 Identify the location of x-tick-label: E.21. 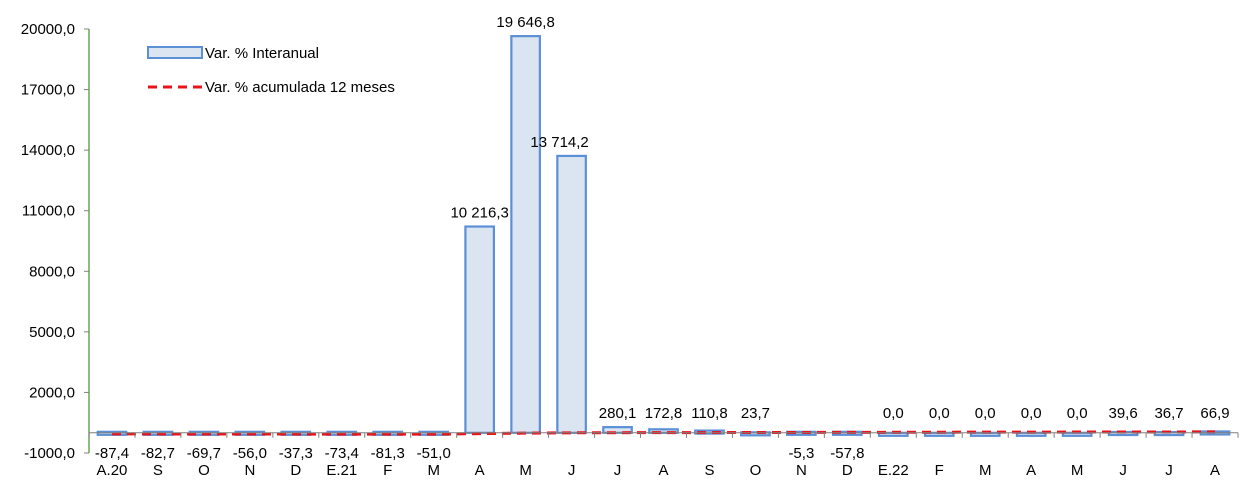
(341, 470).